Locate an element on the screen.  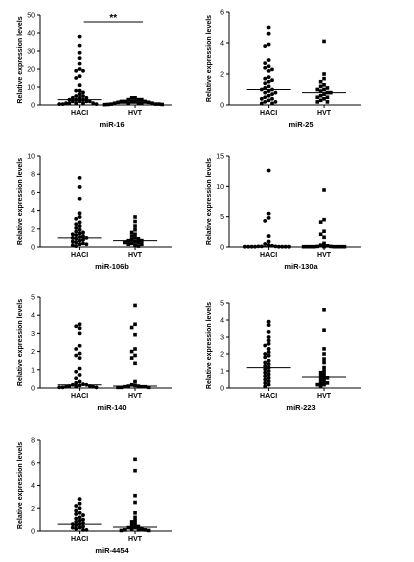
y-tick-label: 8 is located at coordinates (33, 441).